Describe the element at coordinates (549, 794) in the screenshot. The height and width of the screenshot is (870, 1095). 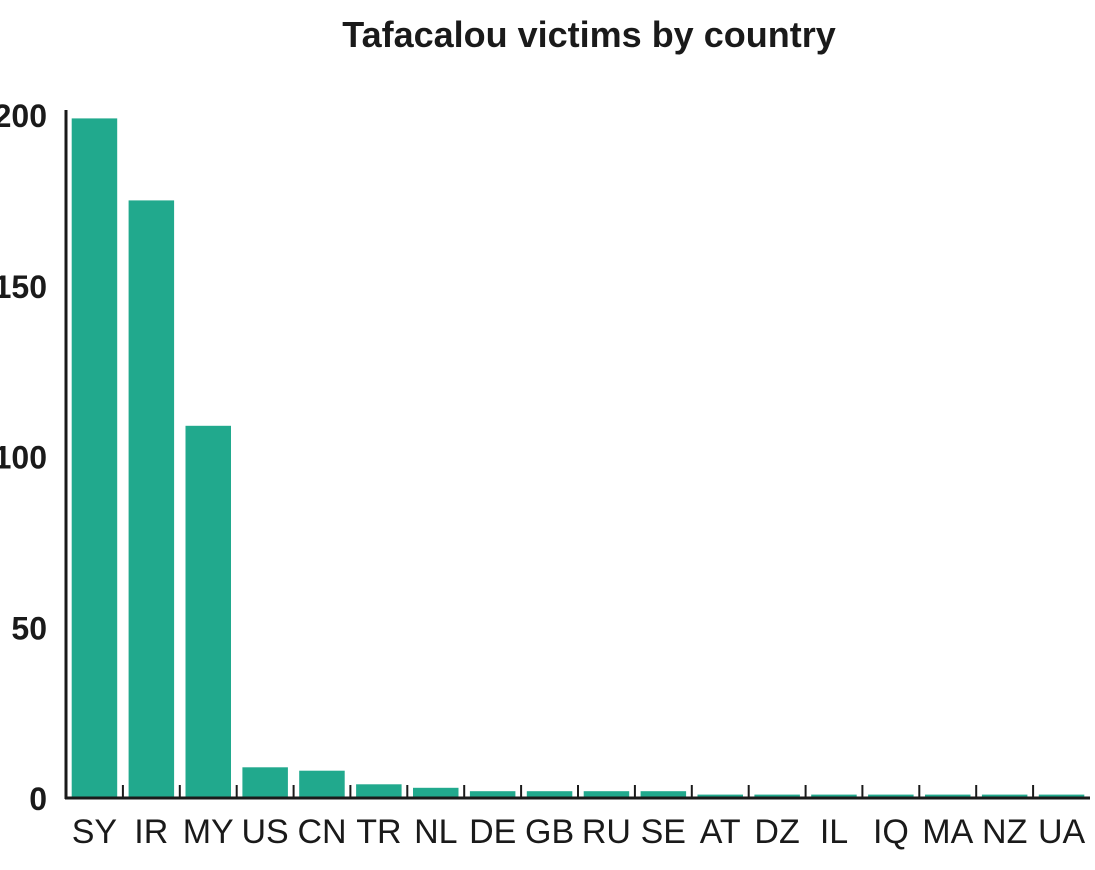
I see `bar-gb` at that location.